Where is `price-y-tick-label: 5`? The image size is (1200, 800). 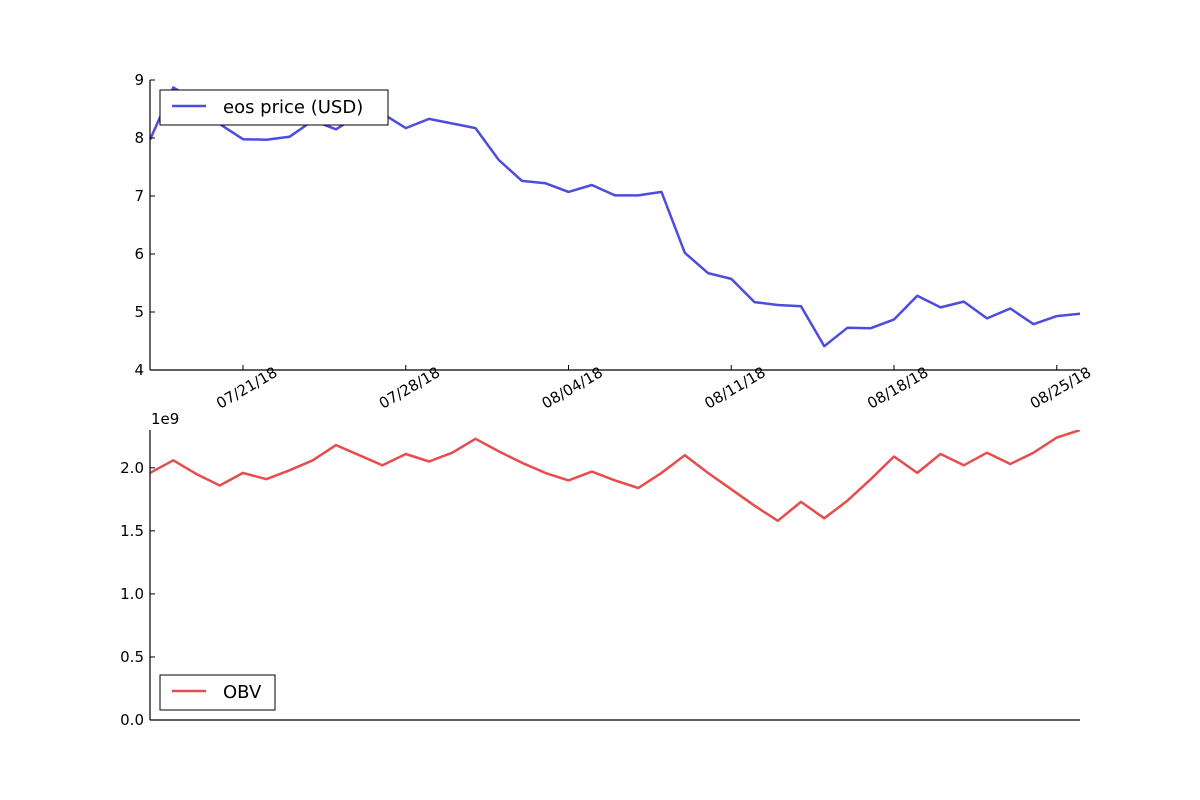 price-y-tick-label: 5 is located at coordinates (139, 312).